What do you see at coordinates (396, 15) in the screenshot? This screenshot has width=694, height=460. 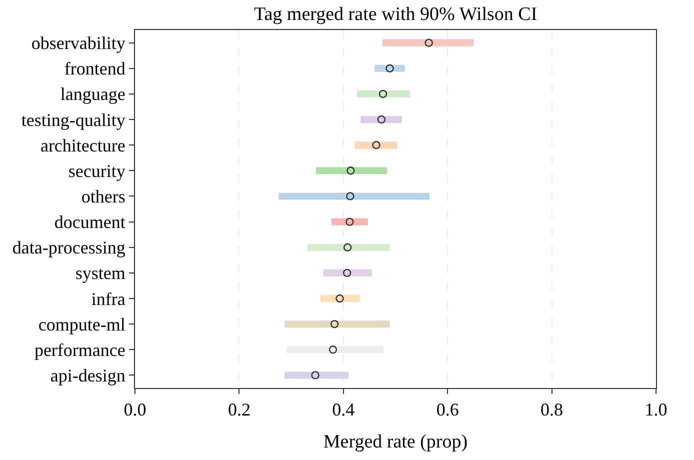 I see `chart-title: Tag merged rate with 90% Wilson CI` at bounding box center [396, 15].